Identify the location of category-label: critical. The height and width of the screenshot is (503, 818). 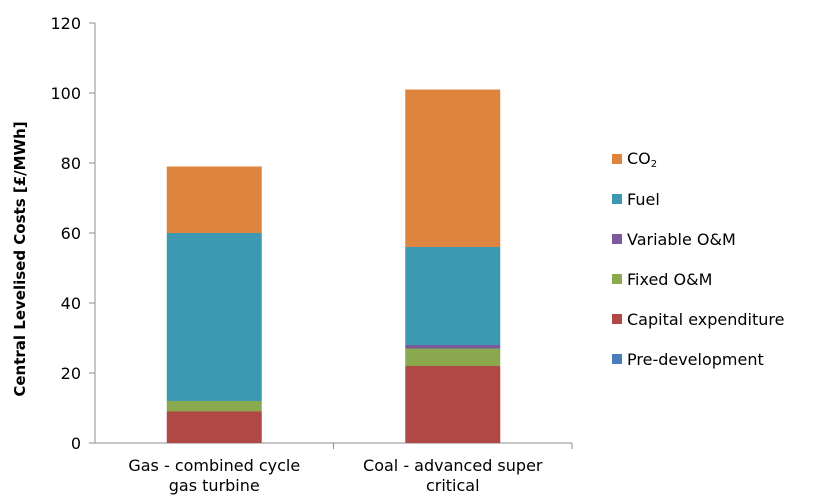
(453, 485).